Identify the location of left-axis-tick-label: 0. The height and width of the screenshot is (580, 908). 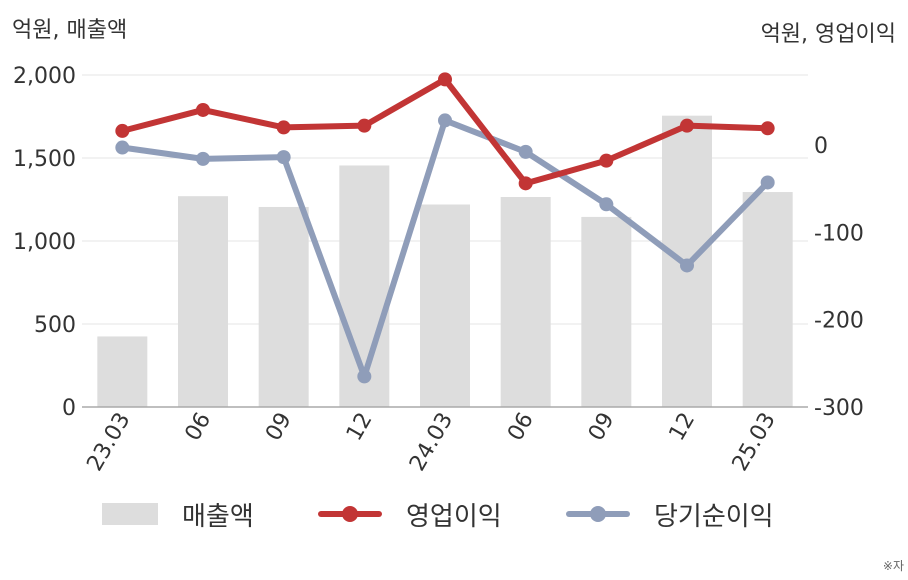
(69, 408).